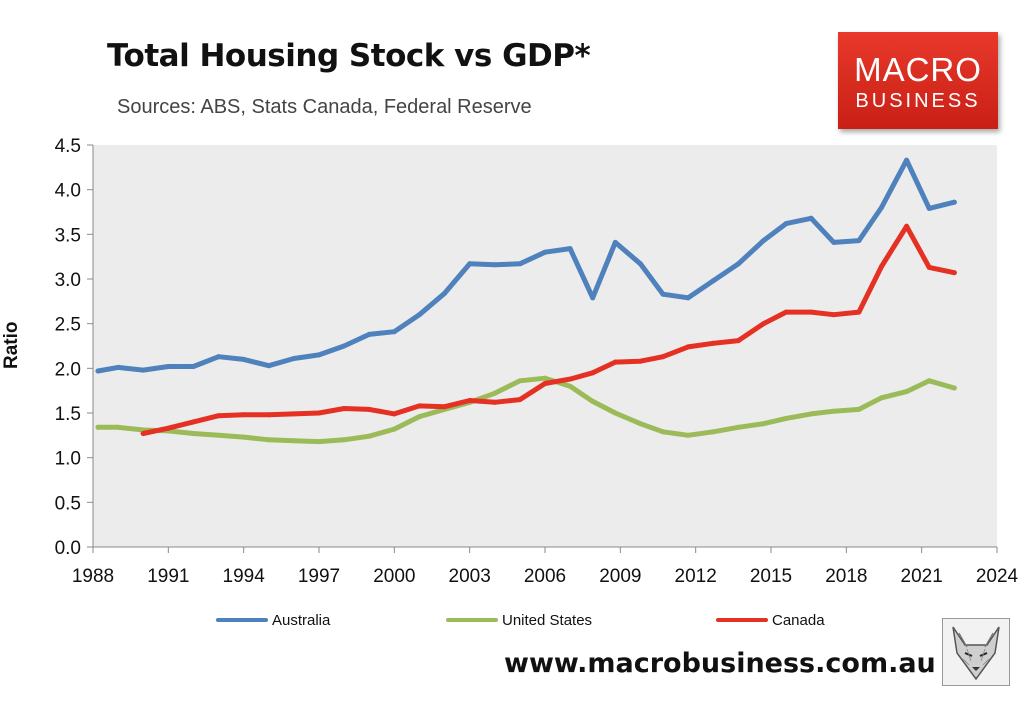  I want to click on y-tick-label: 2.0, so click(68, 369).